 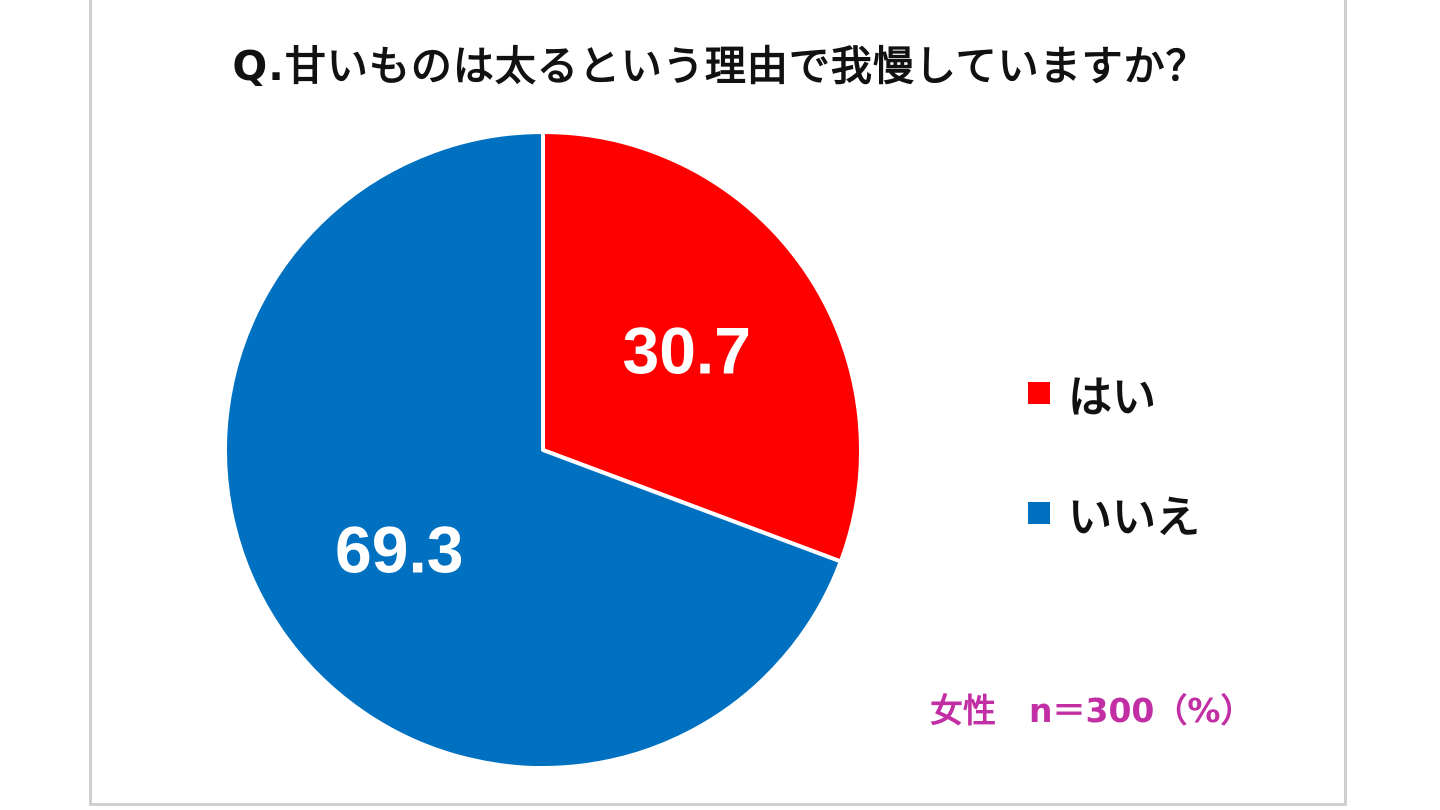 I want to click on slice-yes, so click(x=702, y=347).